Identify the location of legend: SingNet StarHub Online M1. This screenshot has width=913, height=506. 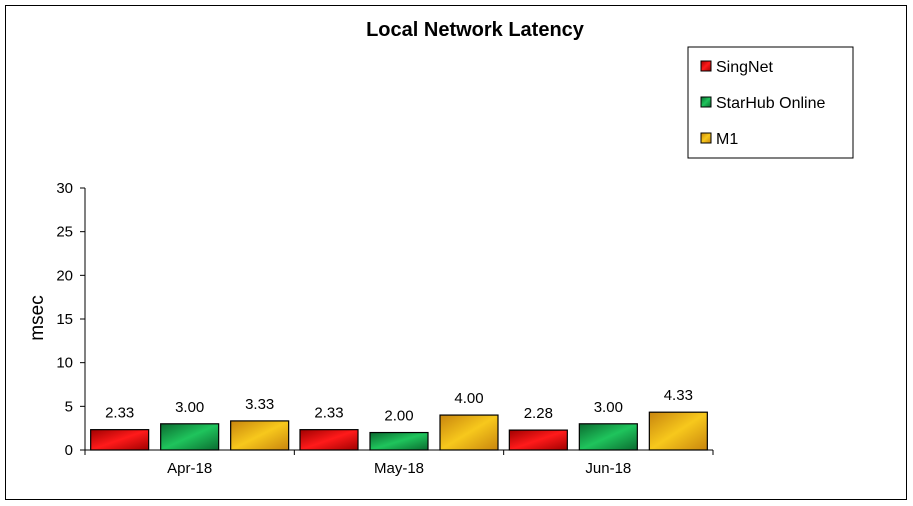
(770, 102).